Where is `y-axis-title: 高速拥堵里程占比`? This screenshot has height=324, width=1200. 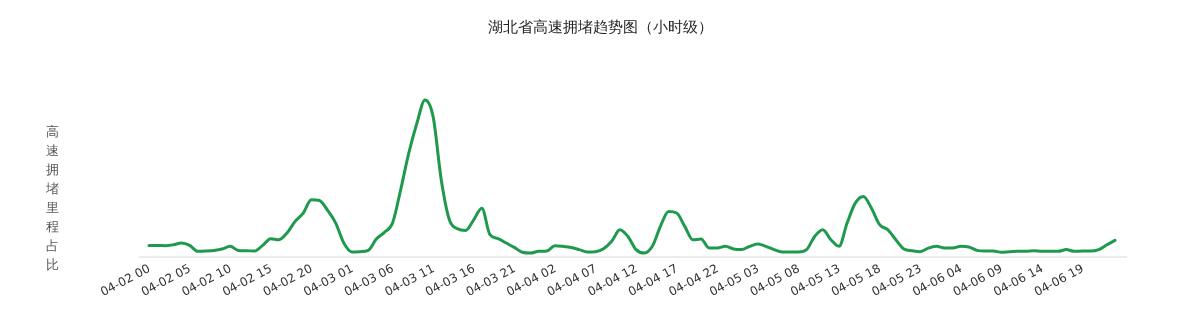 y-axis-title: 高速拥堵里程占比 is located at coordinates (51, 198).